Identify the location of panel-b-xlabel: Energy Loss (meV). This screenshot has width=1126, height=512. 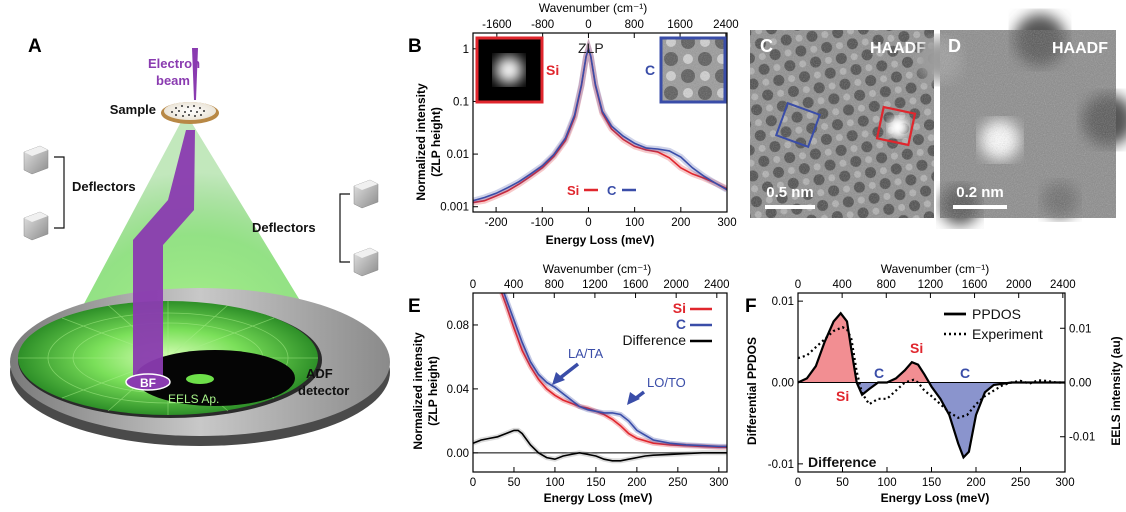
(600, 240).